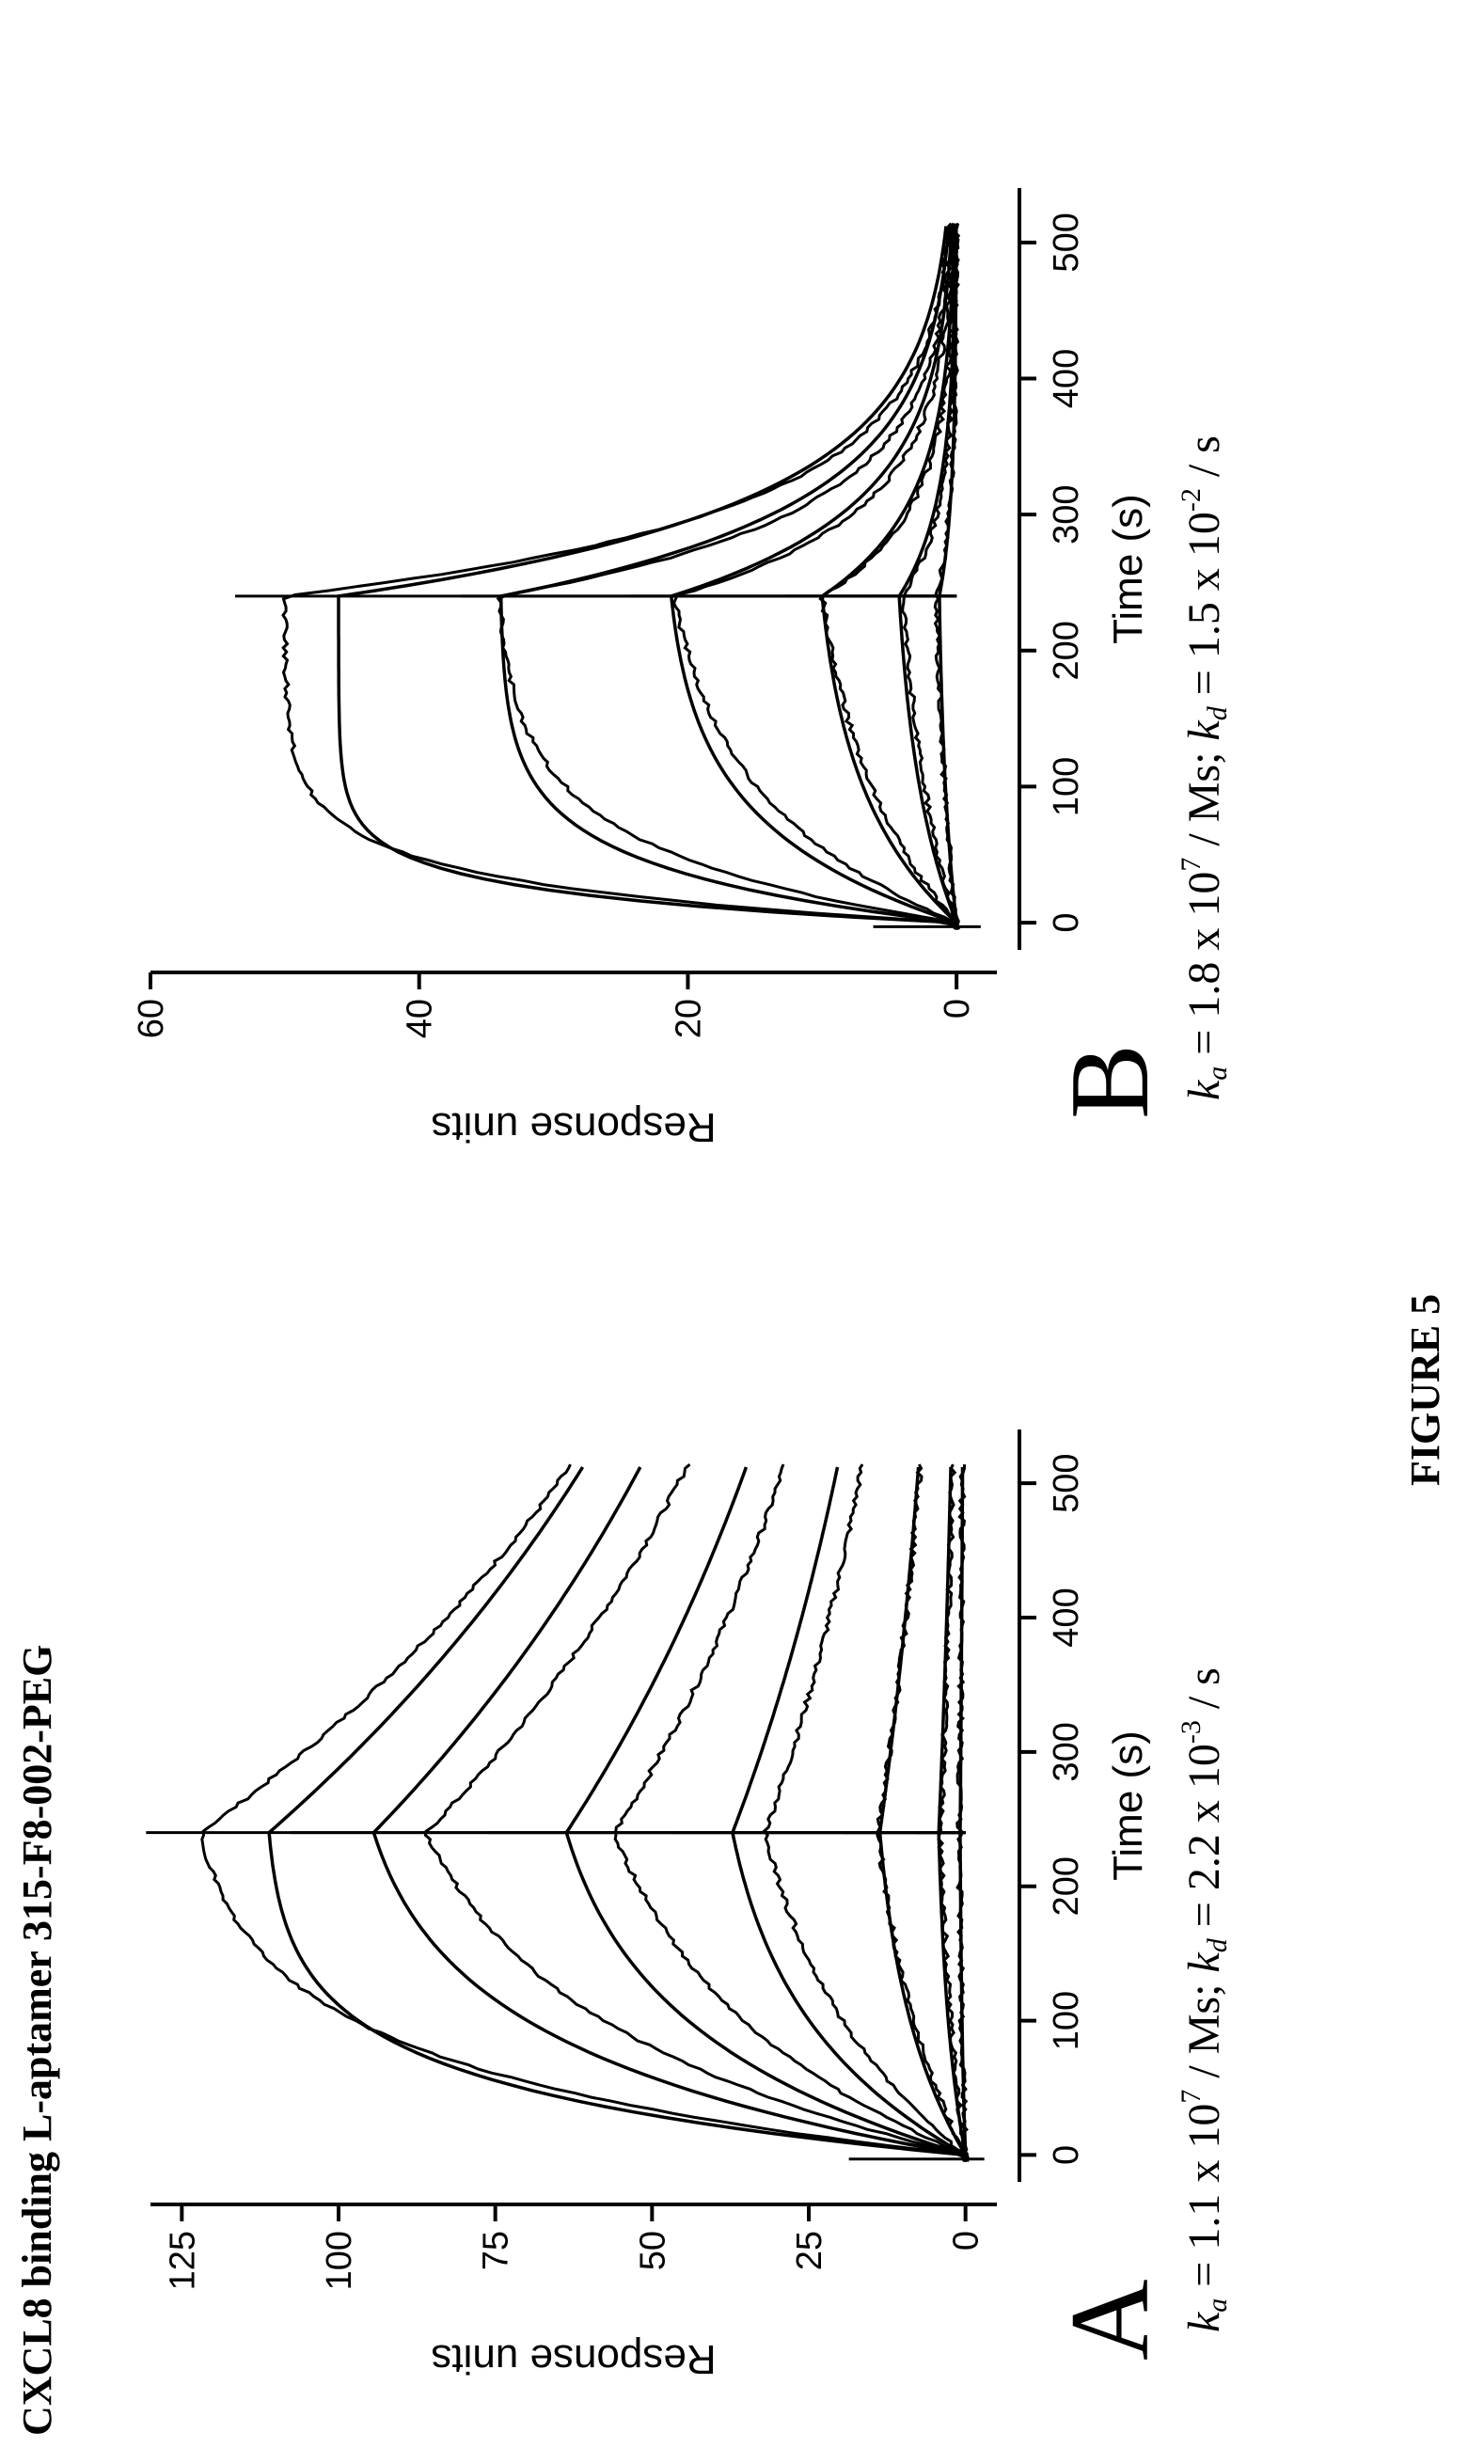 This screenshot has height=2464, width=1484. What do you see at coordinates (688, 1018) in the screenshot?
I see `panel-b-y-tick-label: 20` at bounding box center [688, 1018].